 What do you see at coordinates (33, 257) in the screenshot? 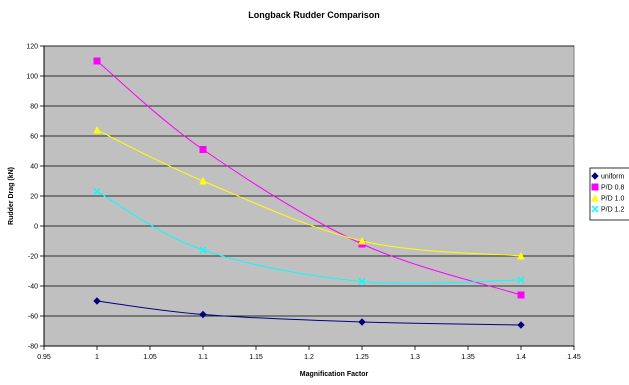
I see `y-tick-label: -20` at bounding box center [33, 257].